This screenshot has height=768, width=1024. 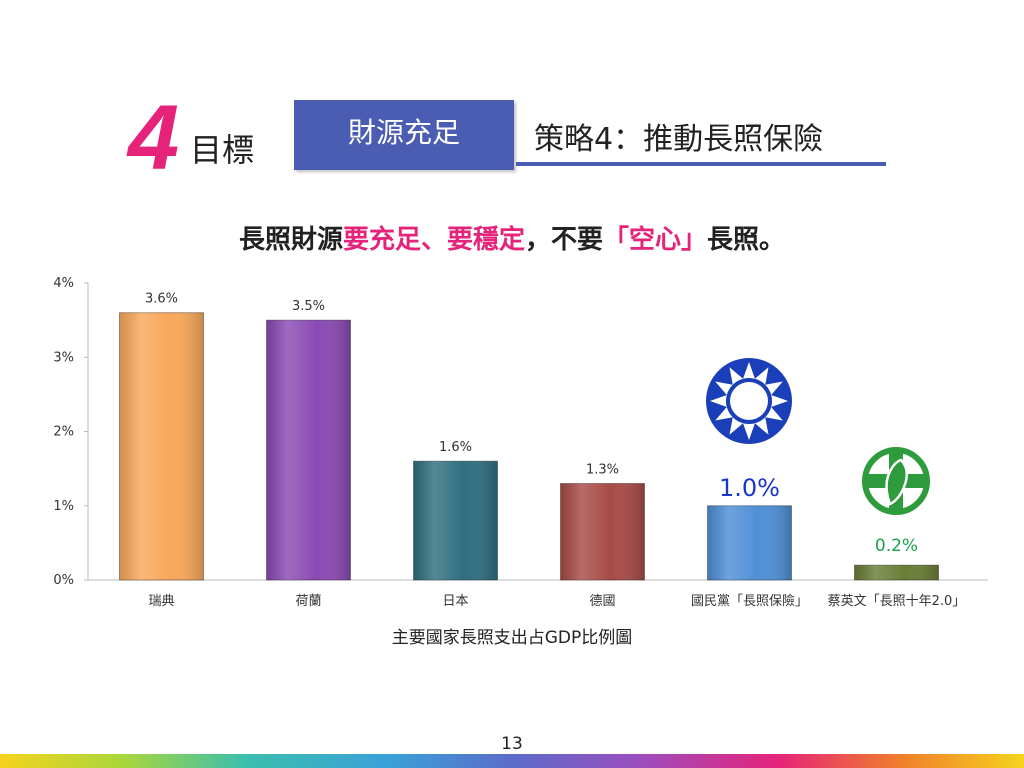 What do you see at coordinates (602, 469) in the screenshot?
I see `value-label: 1.3%` at bounding box center [602, 469].